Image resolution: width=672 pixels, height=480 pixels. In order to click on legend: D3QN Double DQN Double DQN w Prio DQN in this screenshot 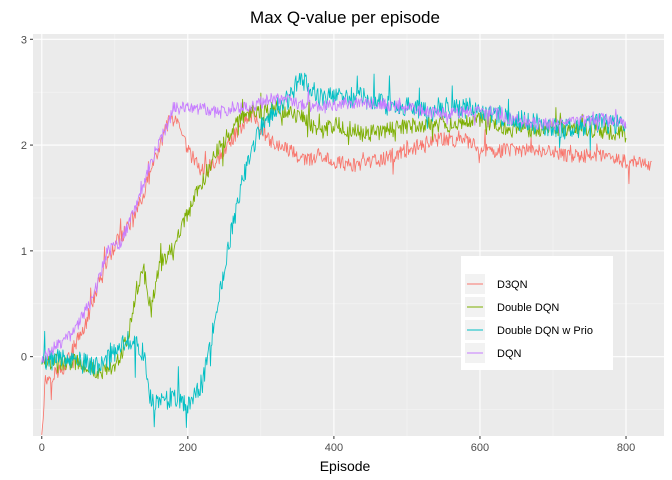, I will do `click(537, 313)`.